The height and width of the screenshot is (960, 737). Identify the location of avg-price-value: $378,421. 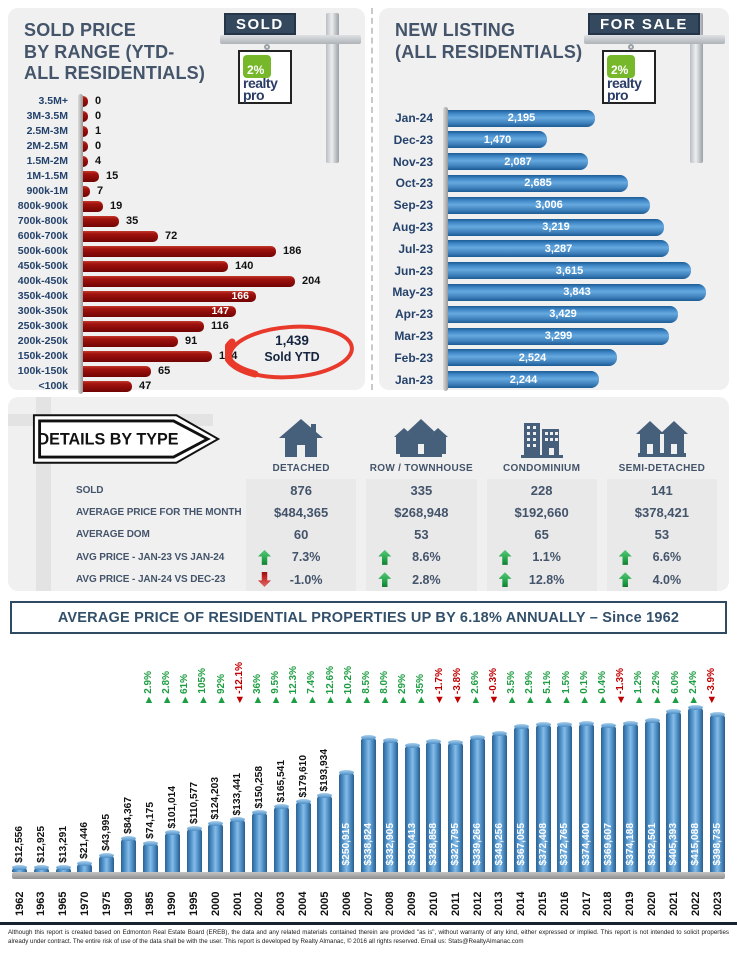
(661, 512).